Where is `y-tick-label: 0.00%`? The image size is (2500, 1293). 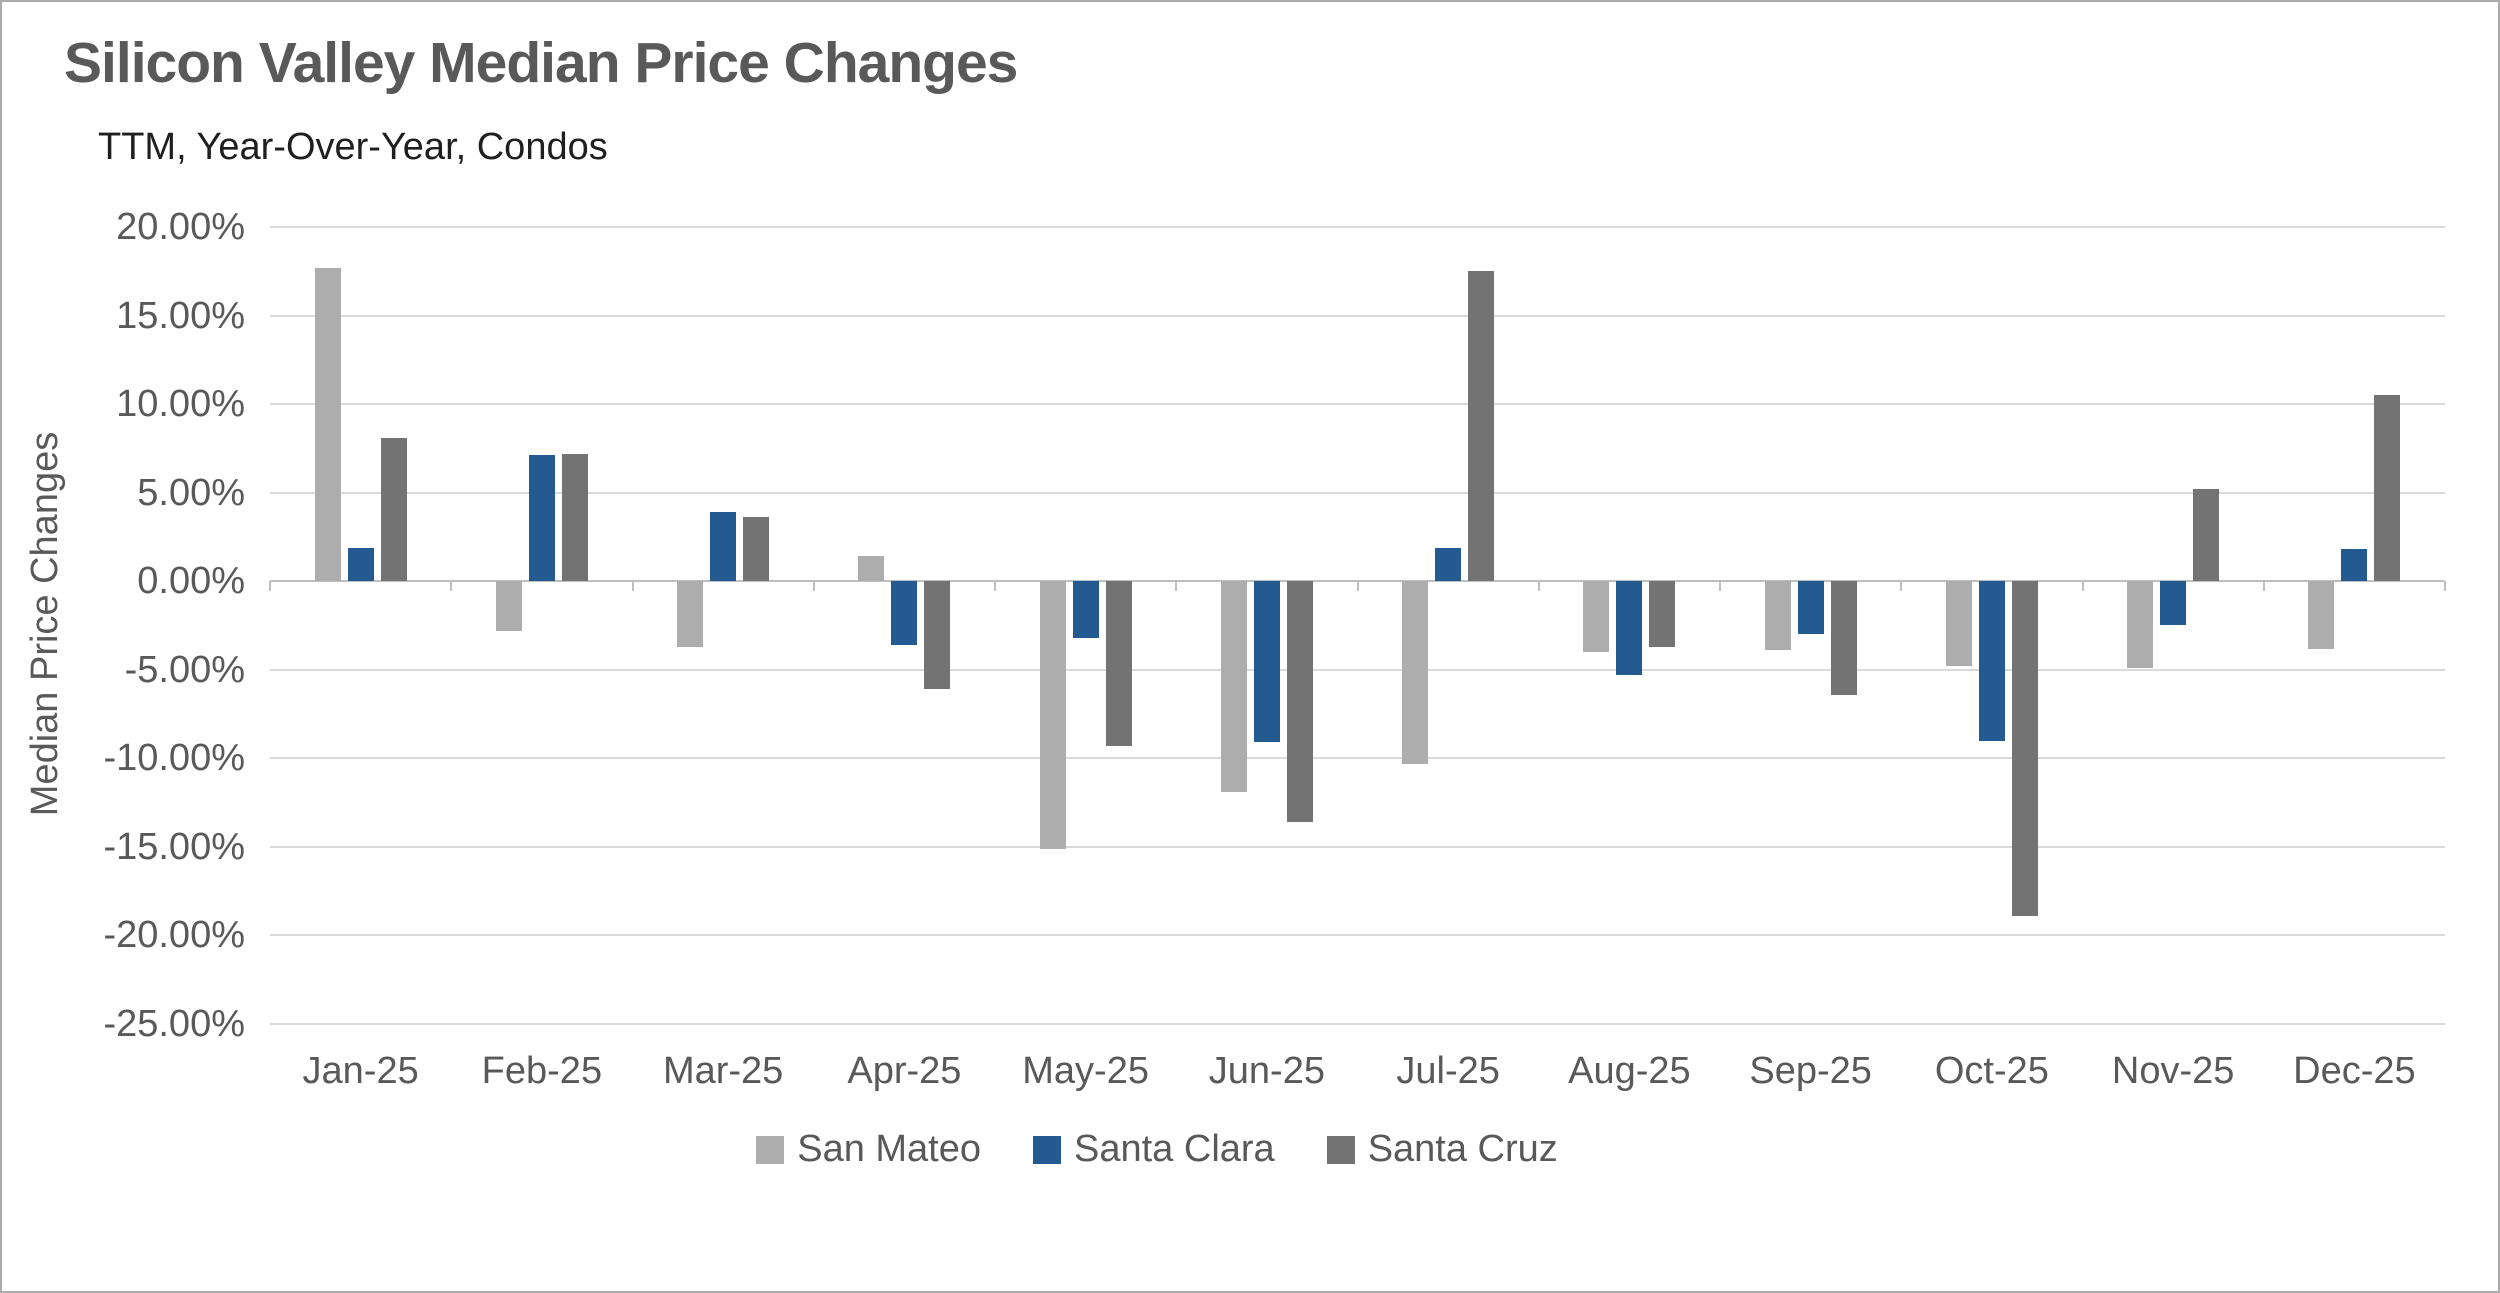 y-tick-label: 0.00% is located at coordinates (191, 581).